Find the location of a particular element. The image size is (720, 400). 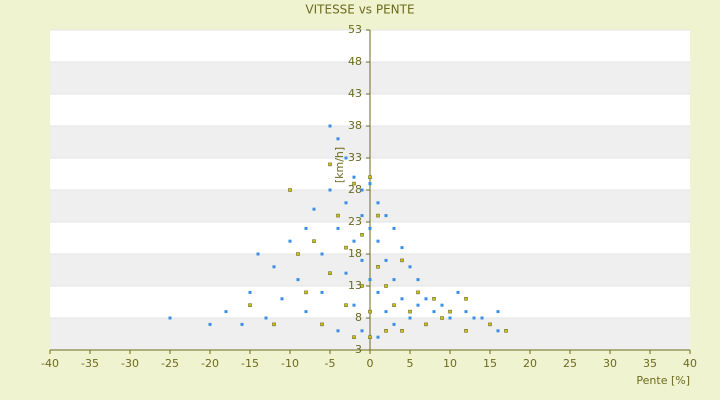

y-tick-label: 33 is located at coordinates (355, 157).